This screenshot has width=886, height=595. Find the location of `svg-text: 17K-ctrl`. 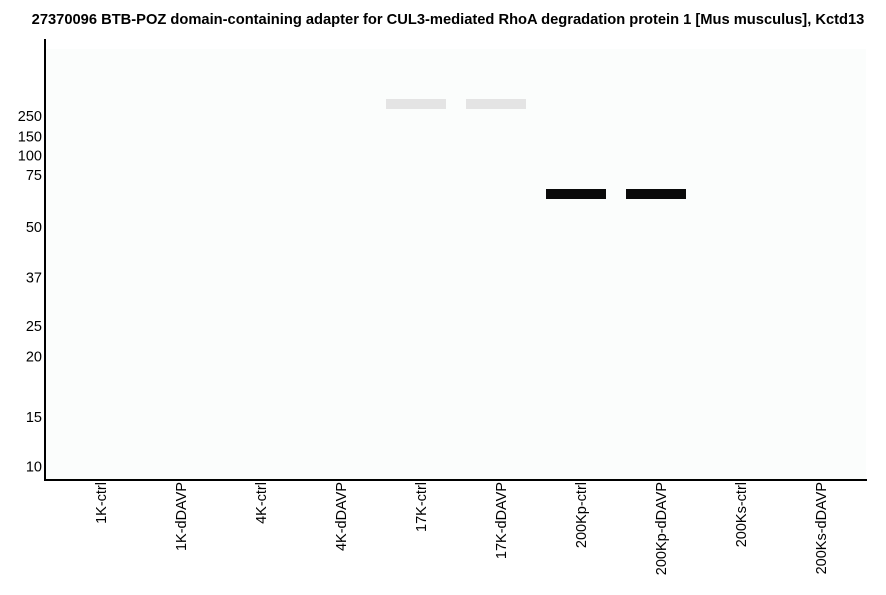

svg-text: 17K-ctrl is located at coordinates (422, 507).